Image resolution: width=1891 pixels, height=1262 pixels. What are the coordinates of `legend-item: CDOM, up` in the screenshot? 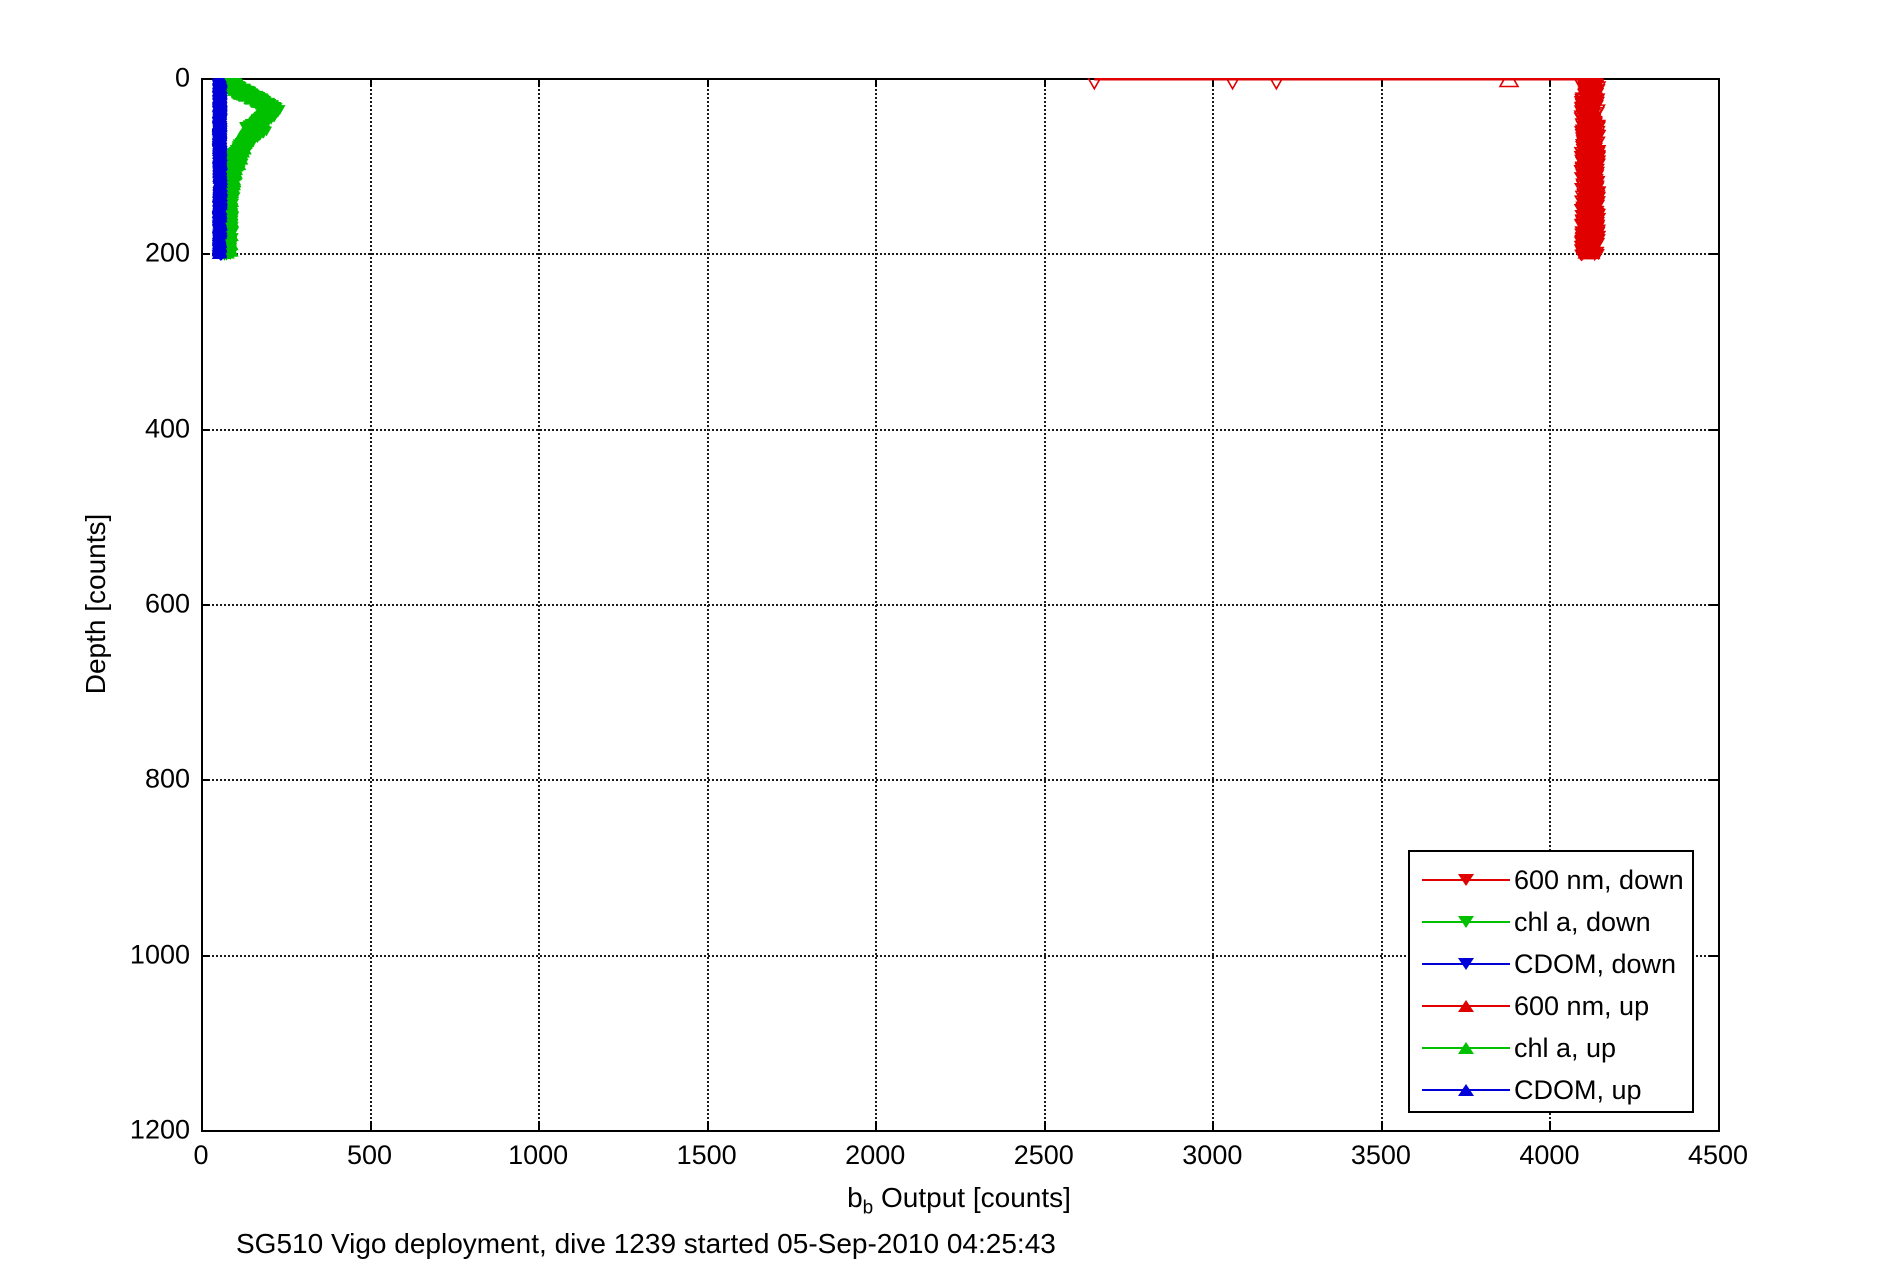 It's located at (1553, 1090).